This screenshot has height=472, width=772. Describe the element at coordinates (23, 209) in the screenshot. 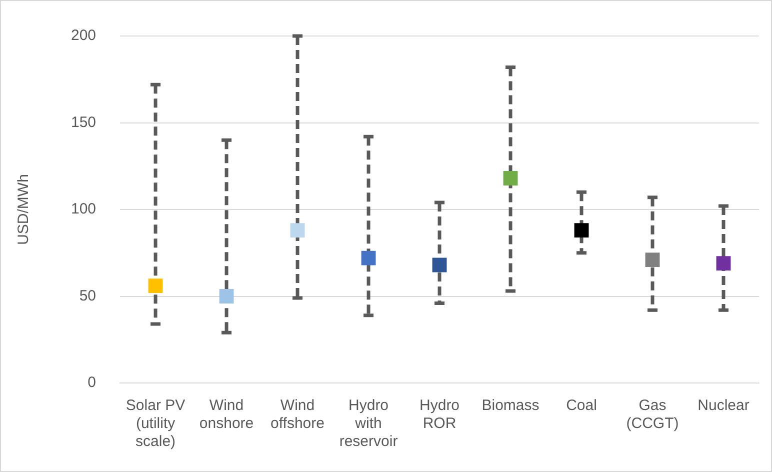

I see `y-axis-title: USD/MWh` at that location.